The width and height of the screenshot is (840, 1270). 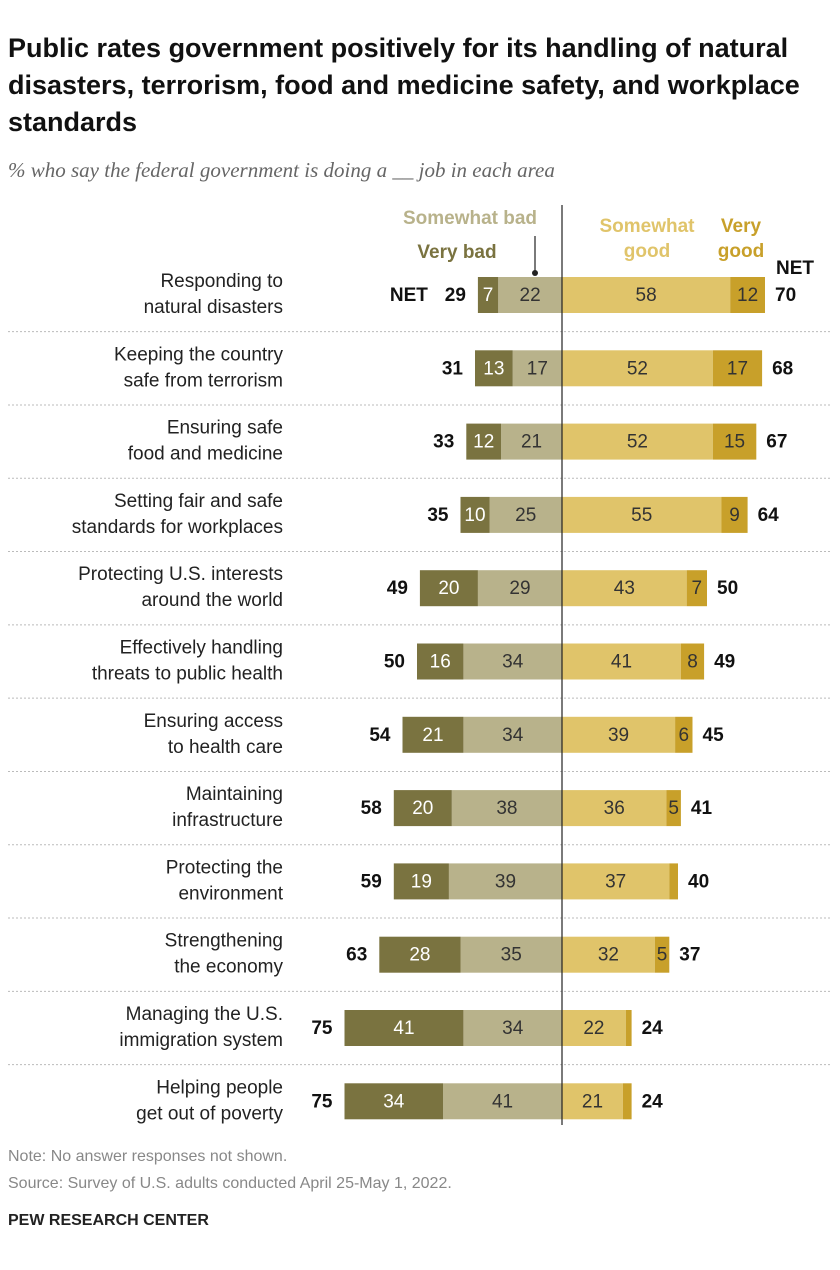 What do you see at coordinates (776, 442) in the screenshot?
I see `net-value: 67` at bounding box center [776, 442].